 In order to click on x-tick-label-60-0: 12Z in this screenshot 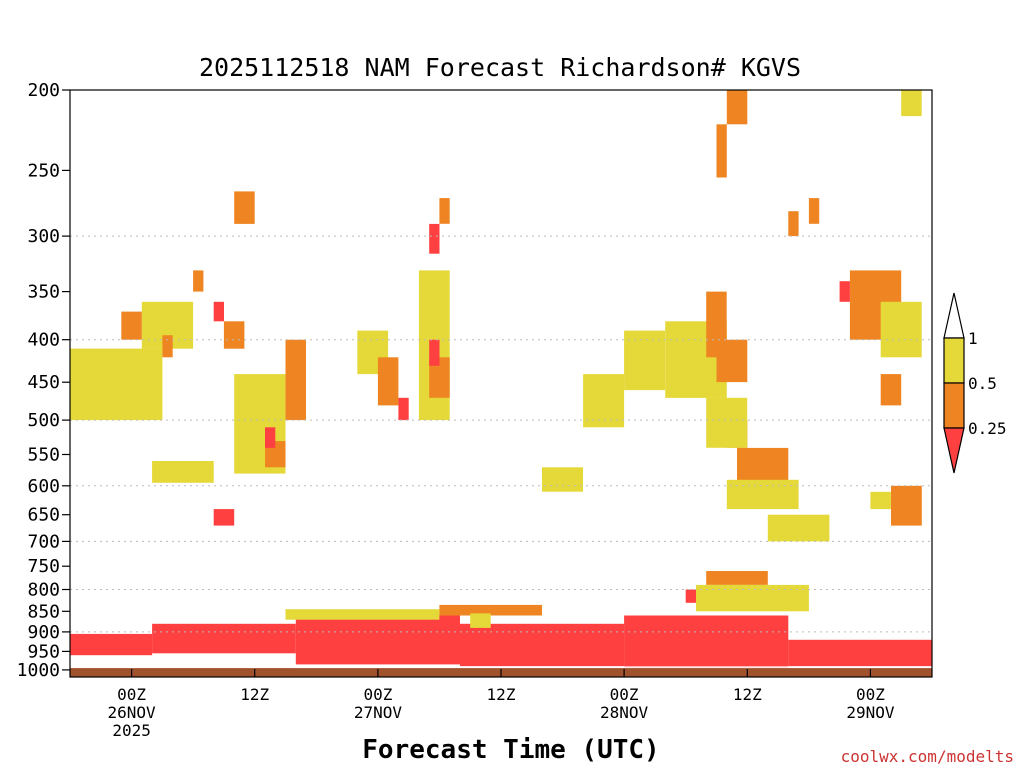, I will do `click(747, 694)`.